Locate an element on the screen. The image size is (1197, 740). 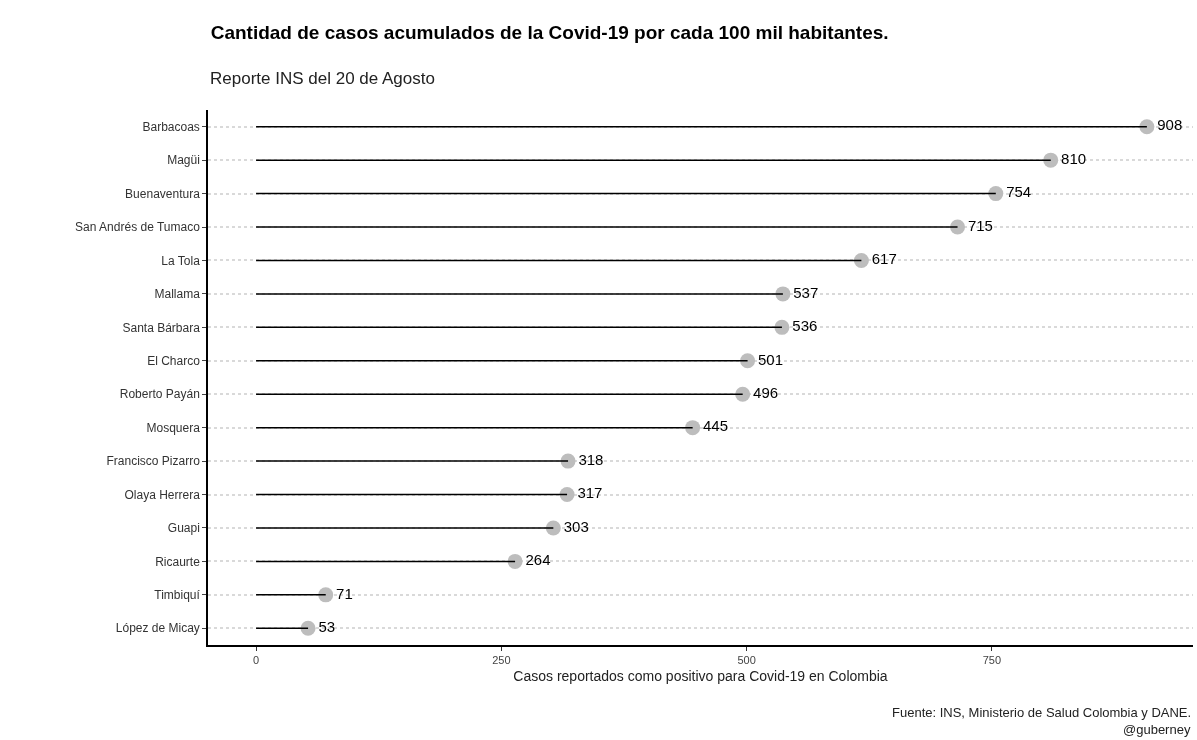
y-tick-label: López de Micay is located at coordinates (157, 628).